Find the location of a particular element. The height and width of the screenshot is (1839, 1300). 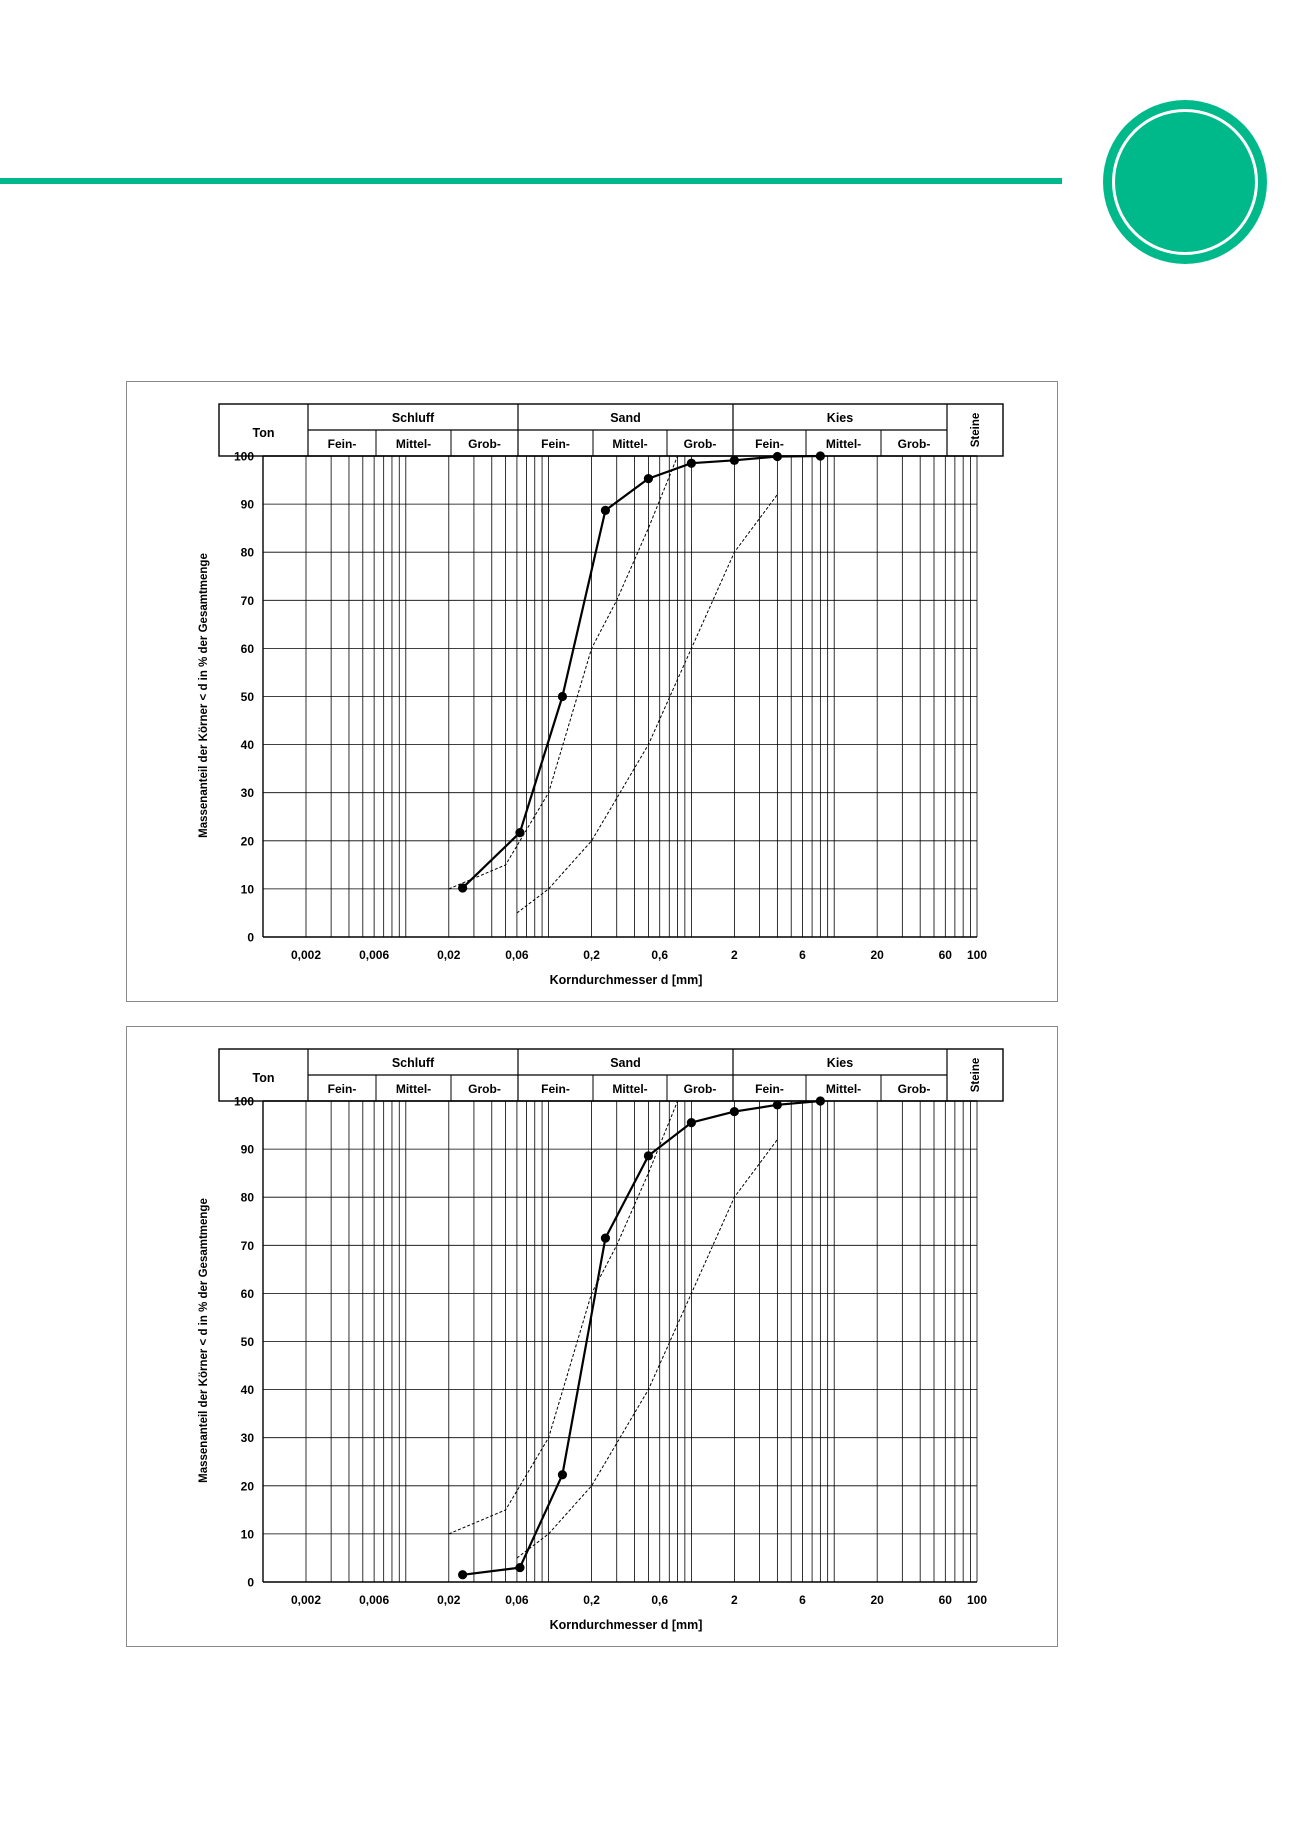

badge-inner-ring is located at coordinates (1185, 182).